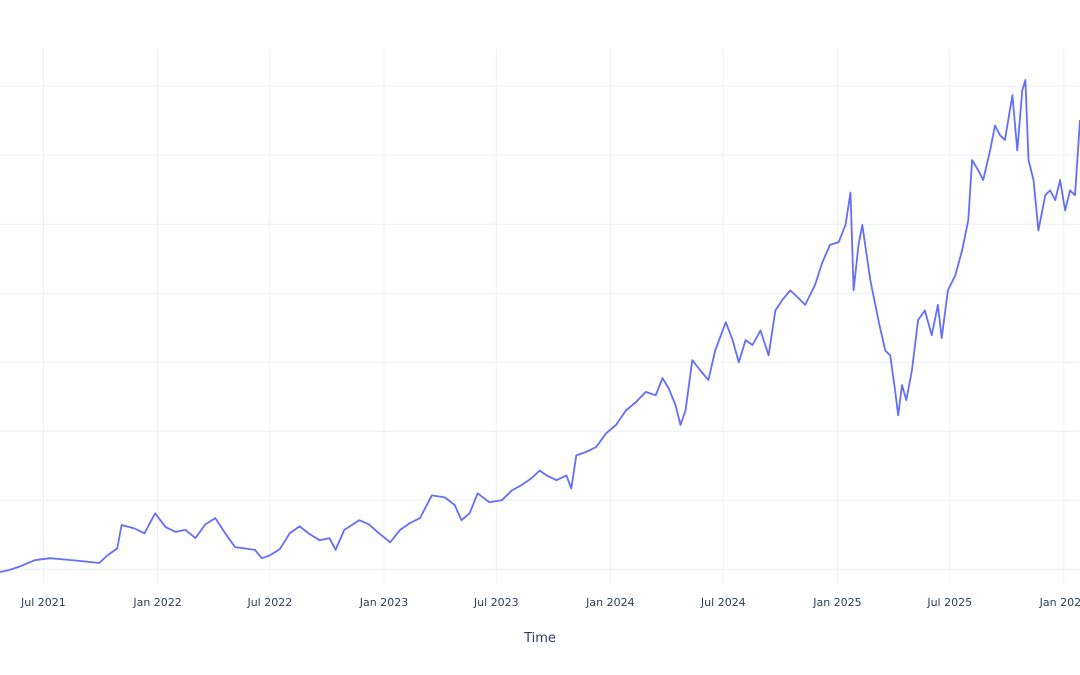  I want to click on x-tick-label: Jul 2025, so click(949, 602).